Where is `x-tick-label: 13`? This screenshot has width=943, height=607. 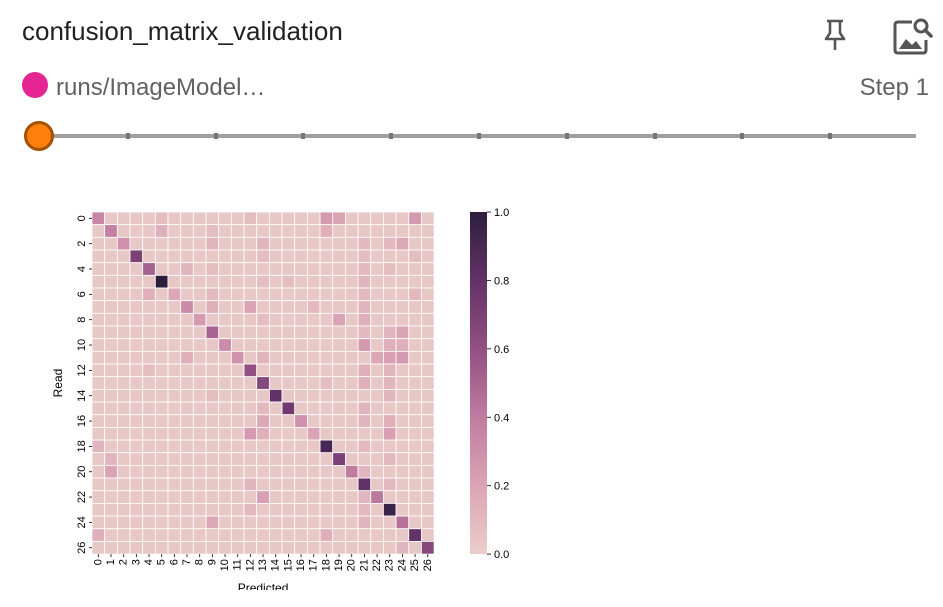
x-tick-label: 13 is located at coordinates (263, 565).